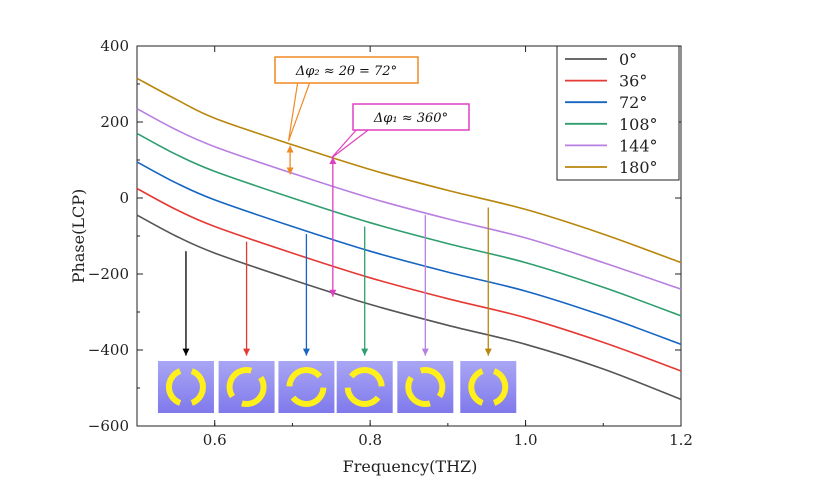  What do you see at coordinates (108, 426) in the screenshot?
I see `y-tick-label: −600` at bounding box center [108, 426].